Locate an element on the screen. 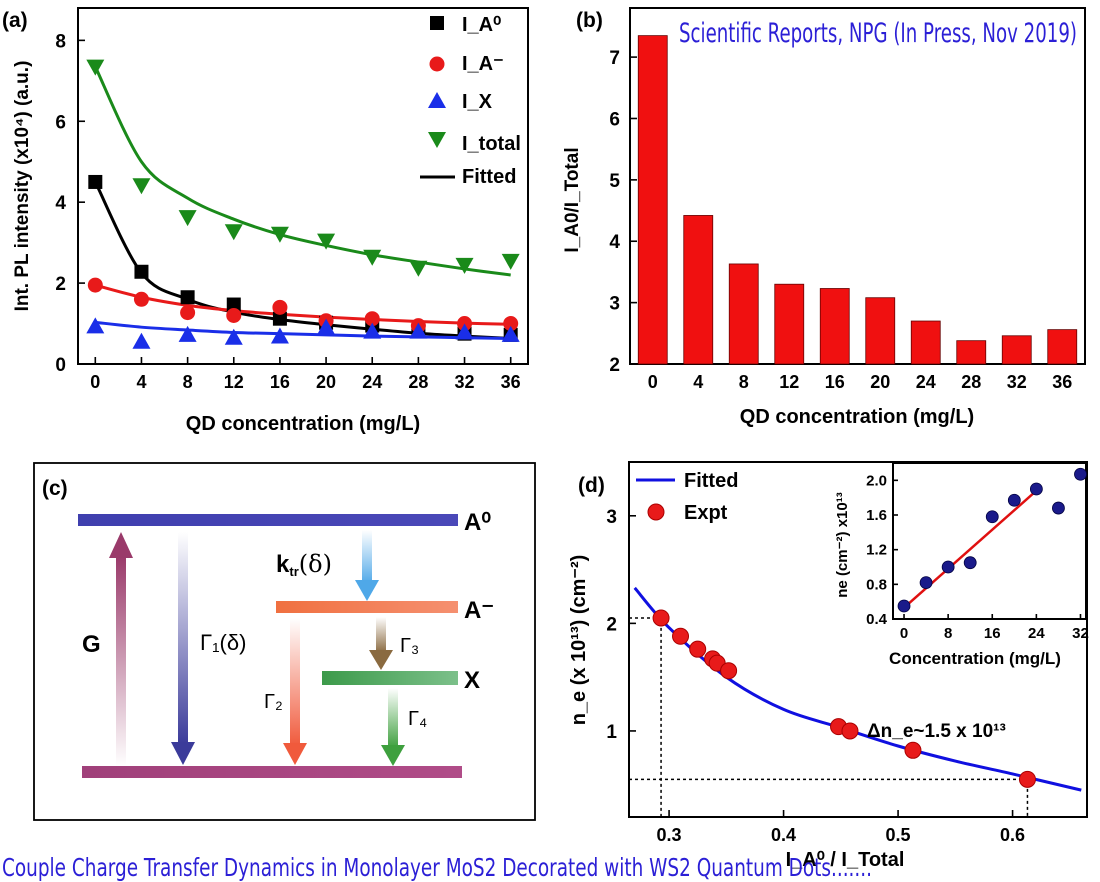  arrow-gamma4-head is located at coordinates (393, 755).